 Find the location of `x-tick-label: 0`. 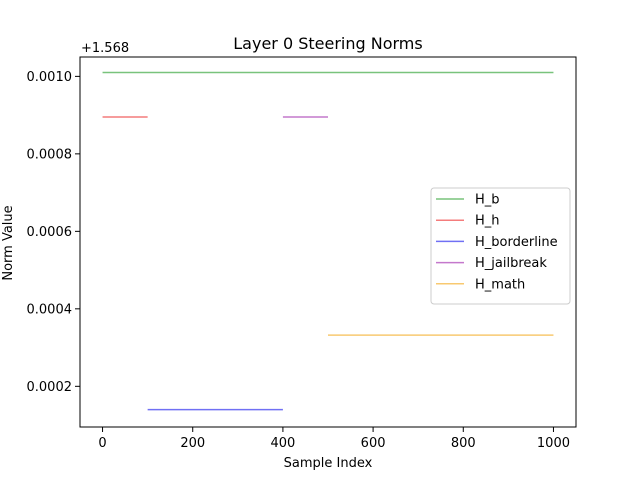

x-tick-label: 0 is located at coordinates (102, 443).